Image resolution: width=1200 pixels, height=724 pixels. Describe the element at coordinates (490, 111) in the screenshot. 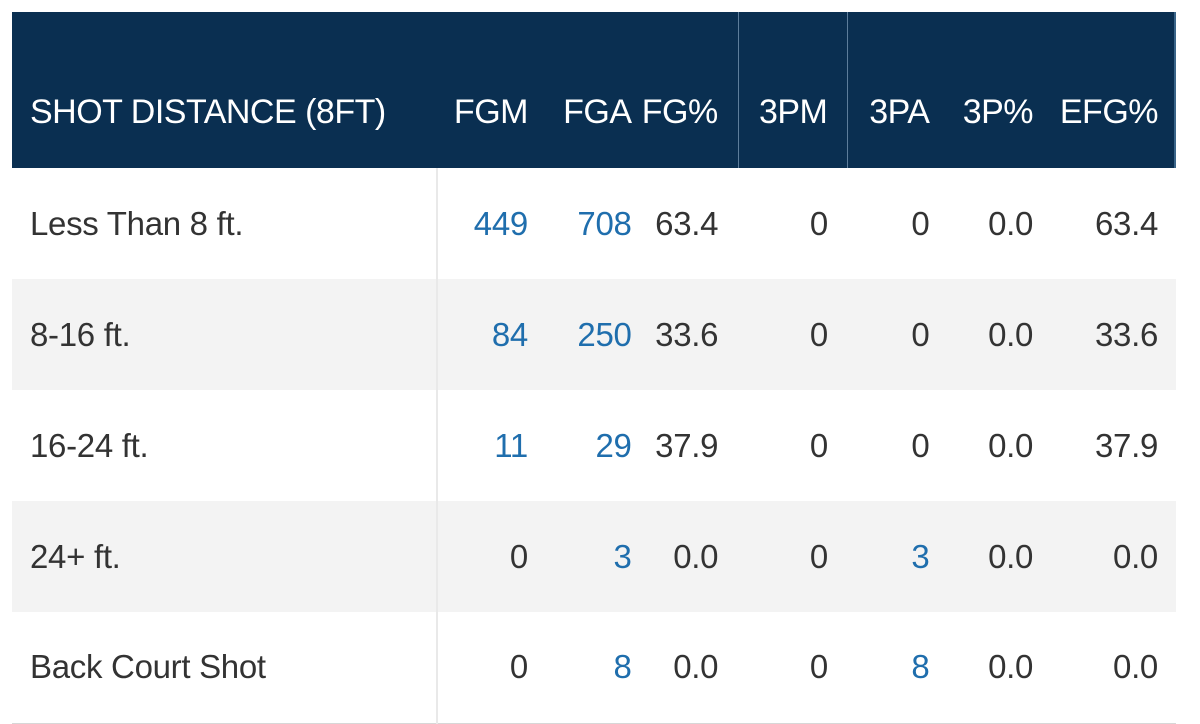

I see `column-header-fgm: FGM` at that location.